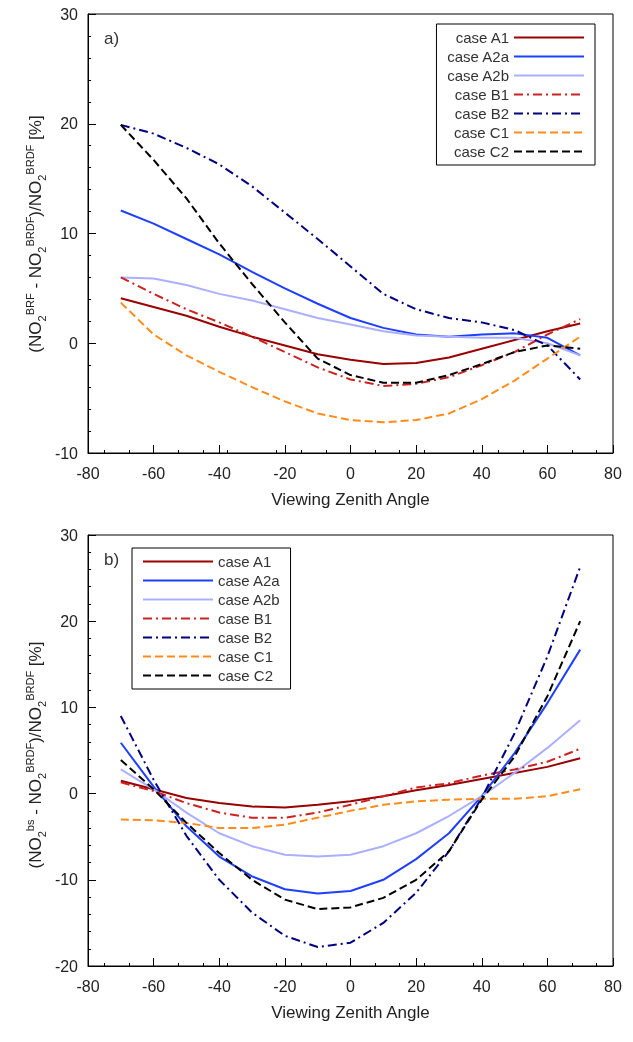 This screenshot has width=633, height=1042. I want to click on annotation: b), so click(112, 559).